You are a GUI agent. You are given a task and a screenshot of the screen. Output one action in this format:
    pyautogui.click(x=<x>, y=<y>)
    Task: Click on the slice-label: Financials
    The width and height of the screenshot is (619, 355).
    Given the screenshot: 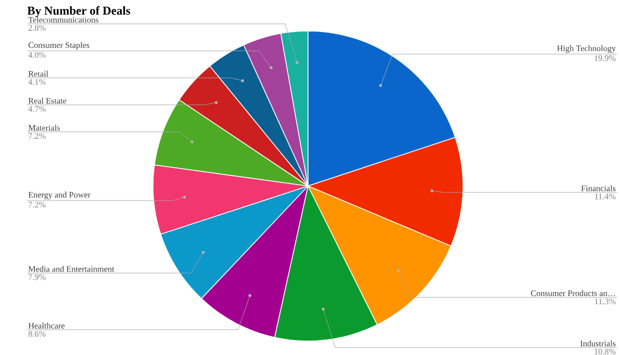 What is the action you would take?
    pyautogui.click(x=598, y=188)
    